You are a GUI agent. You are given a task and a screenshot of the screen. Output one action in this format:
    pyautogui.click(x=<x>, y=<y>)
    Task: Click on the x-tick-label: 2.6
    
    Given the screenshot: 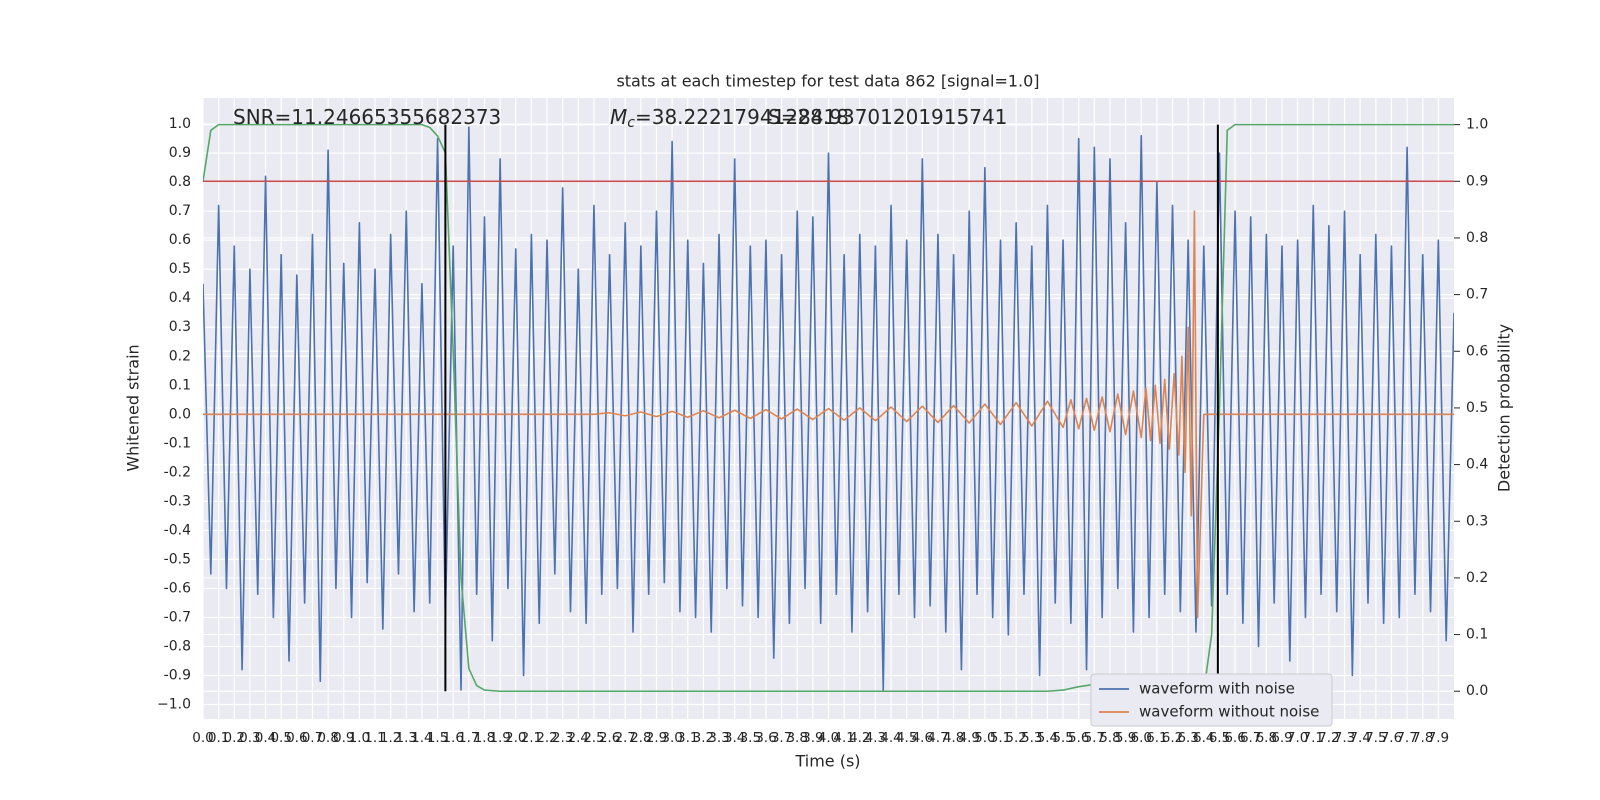 What is the action you would take?
    pyautogui.click(x=609, y=738)
    